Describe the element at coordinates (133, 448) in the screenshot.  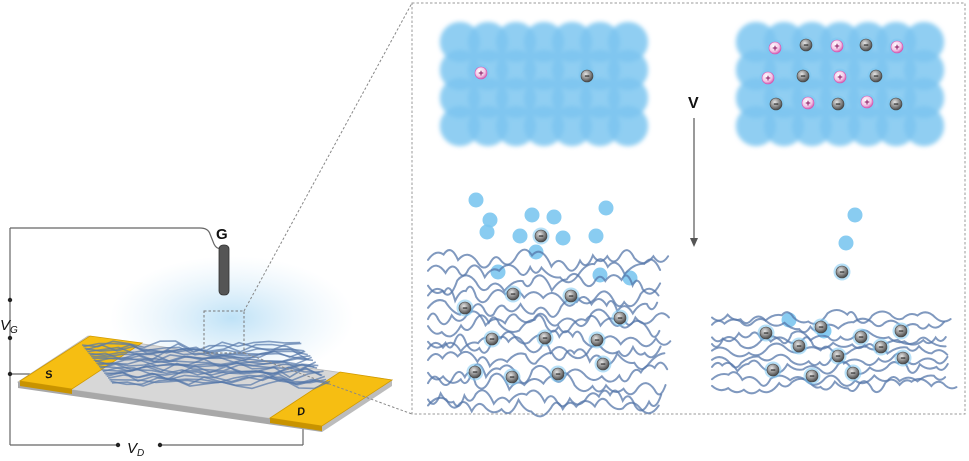
I see `vd-label-main: V` at that location.